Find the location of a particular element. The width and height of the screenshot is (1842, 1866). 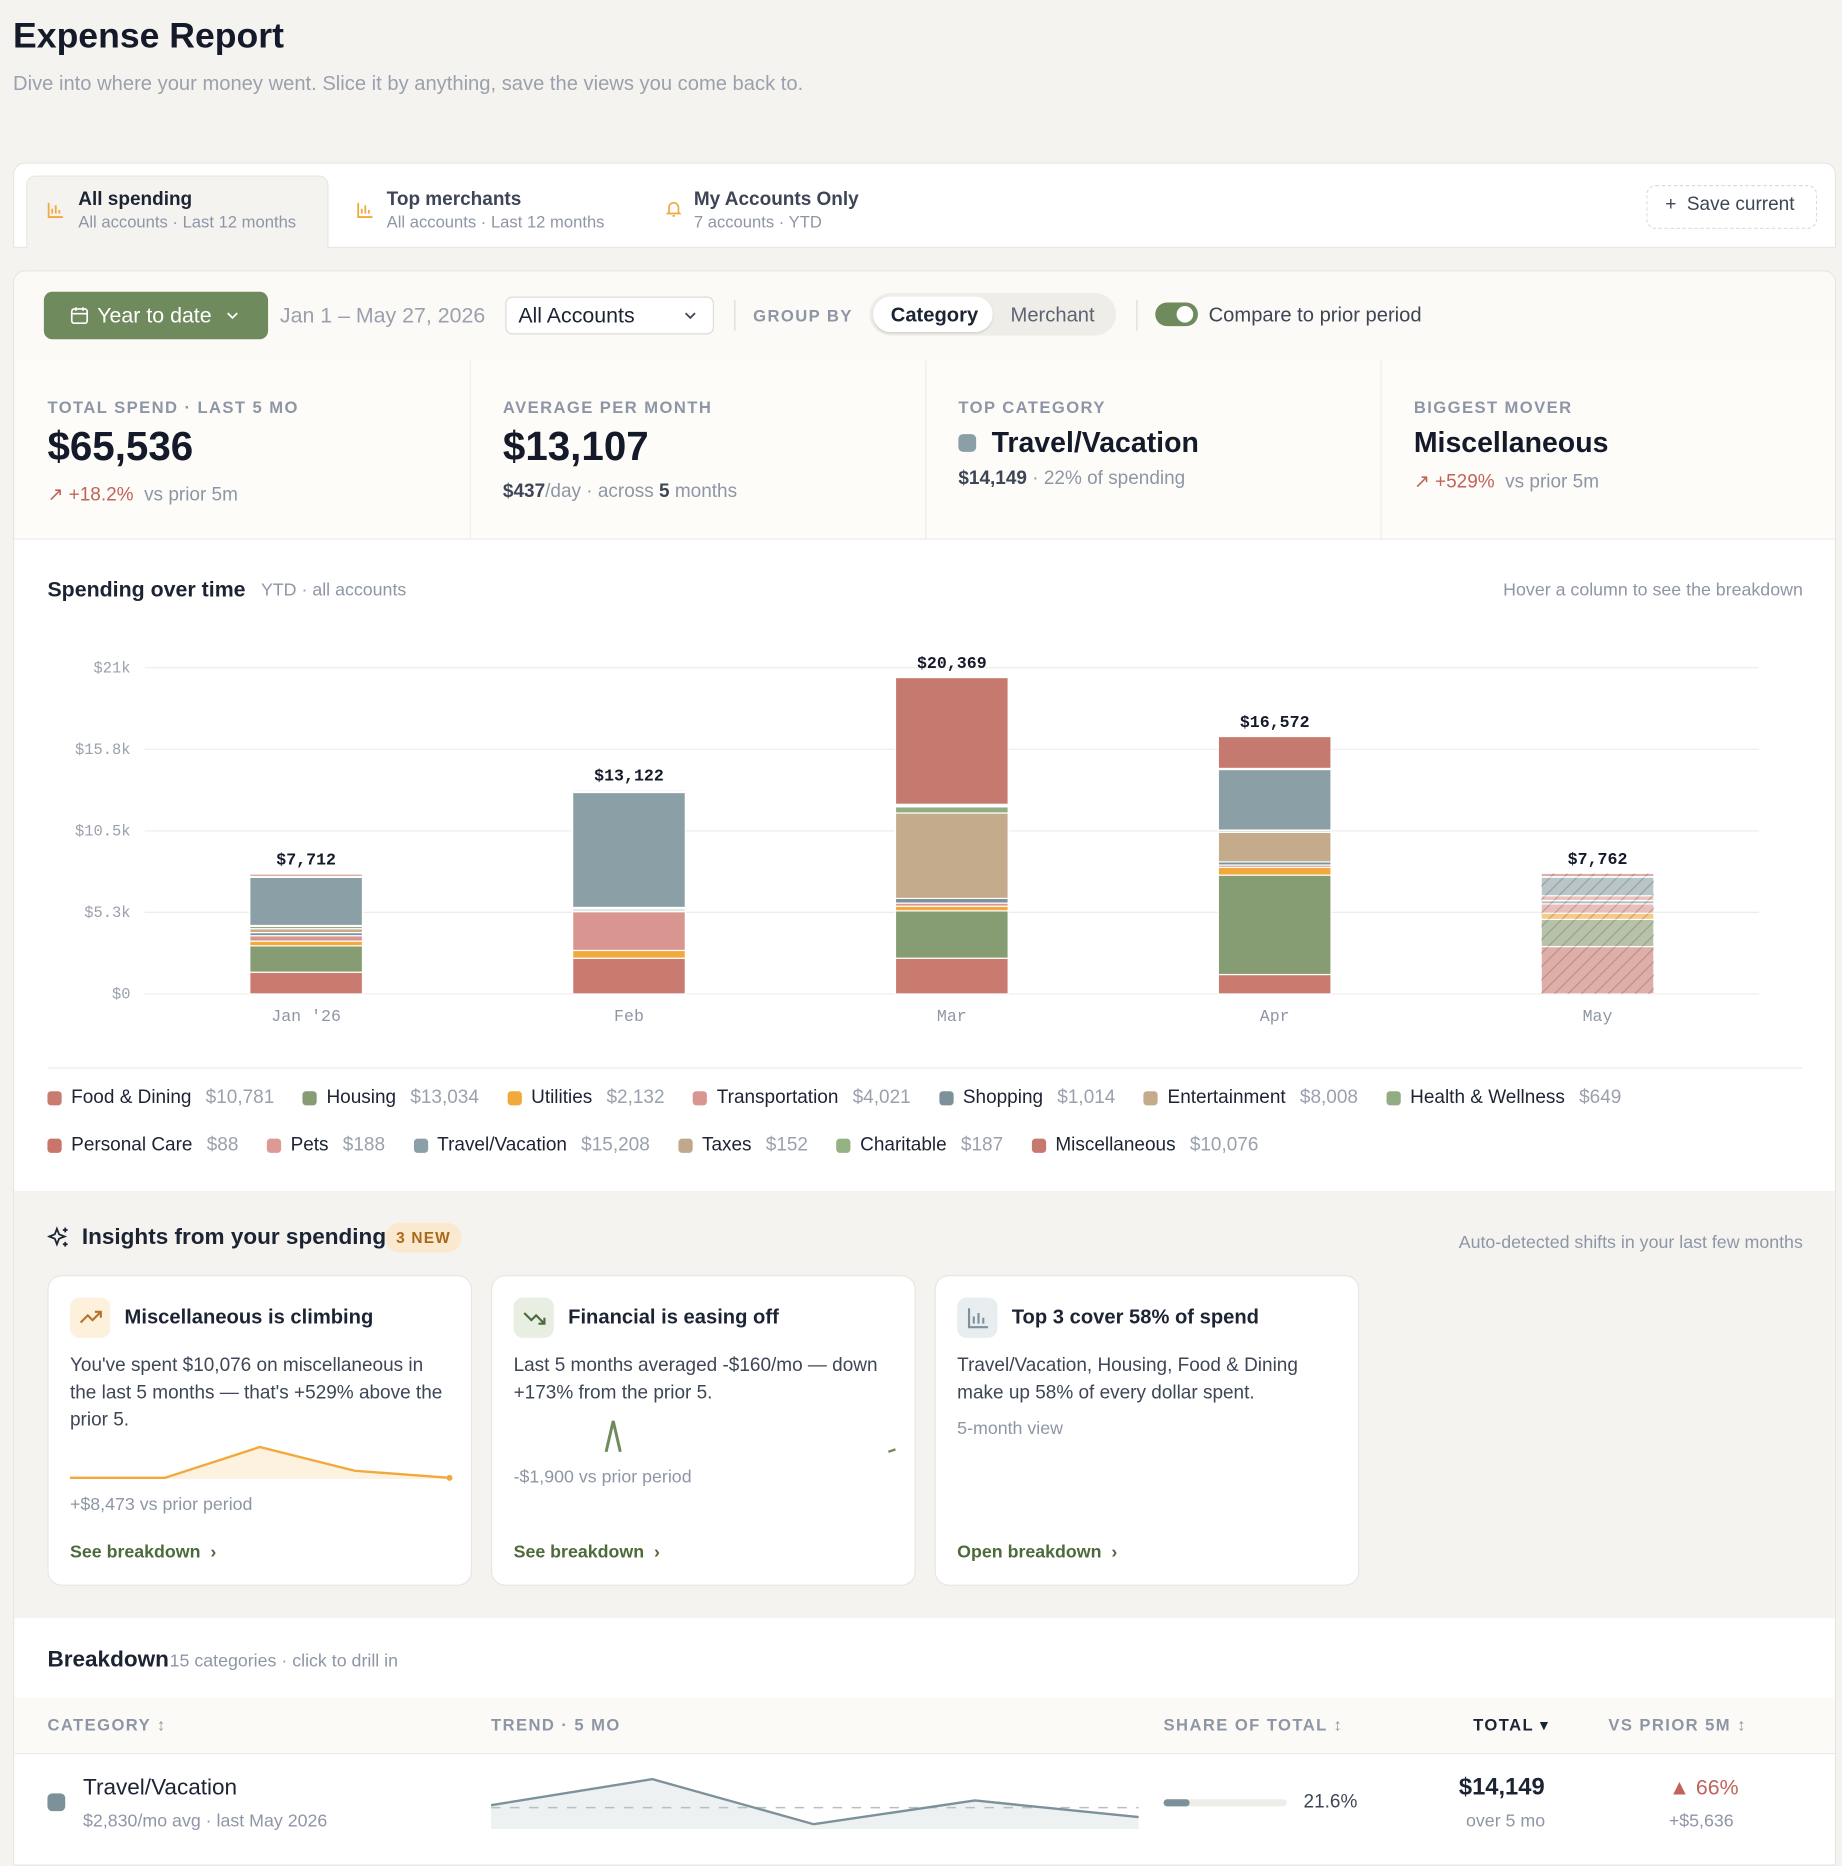

legend-name: Miscellaneous is located at coordinates (1115, 1145).